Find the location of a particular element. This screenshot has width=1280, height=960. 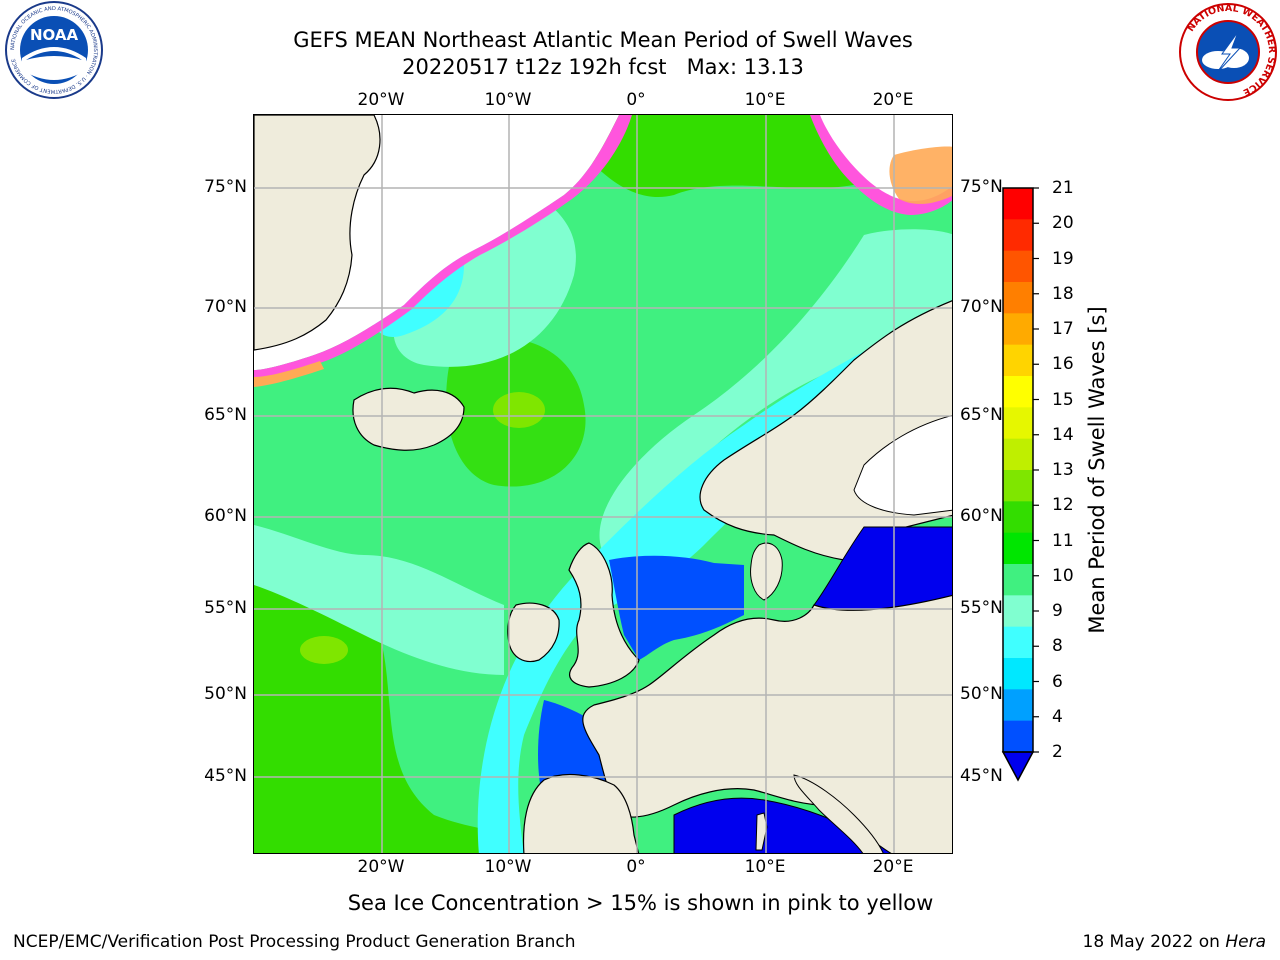

lat-label-right-75n: 75°N is located at coordinates (981, 187).